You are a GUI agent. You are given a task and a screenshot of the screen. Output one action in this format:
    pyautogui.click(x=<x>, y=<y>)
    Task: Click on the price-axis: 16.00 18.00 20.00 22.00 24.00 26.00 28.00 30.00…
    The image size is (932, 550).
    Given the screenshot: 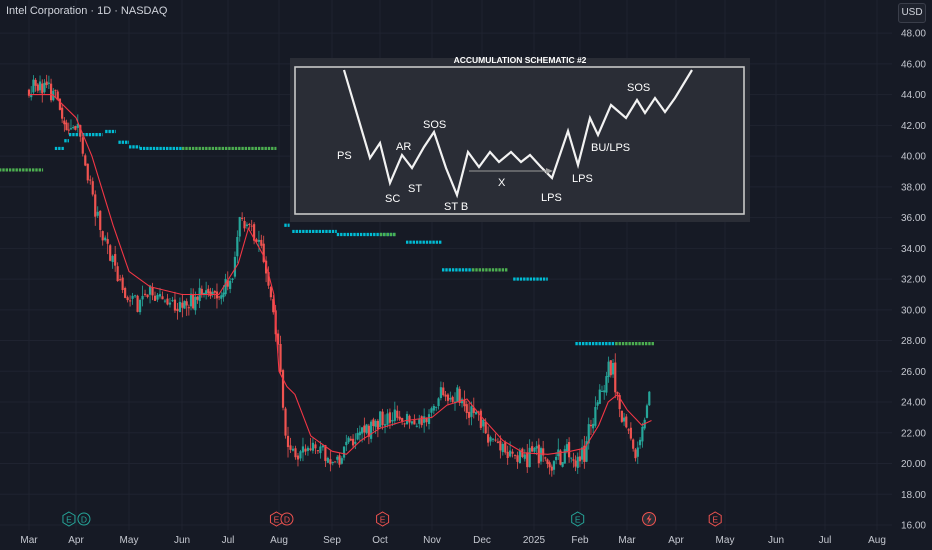 What is the action you would take?
    pyautogui.click(x=913, y=280)
    